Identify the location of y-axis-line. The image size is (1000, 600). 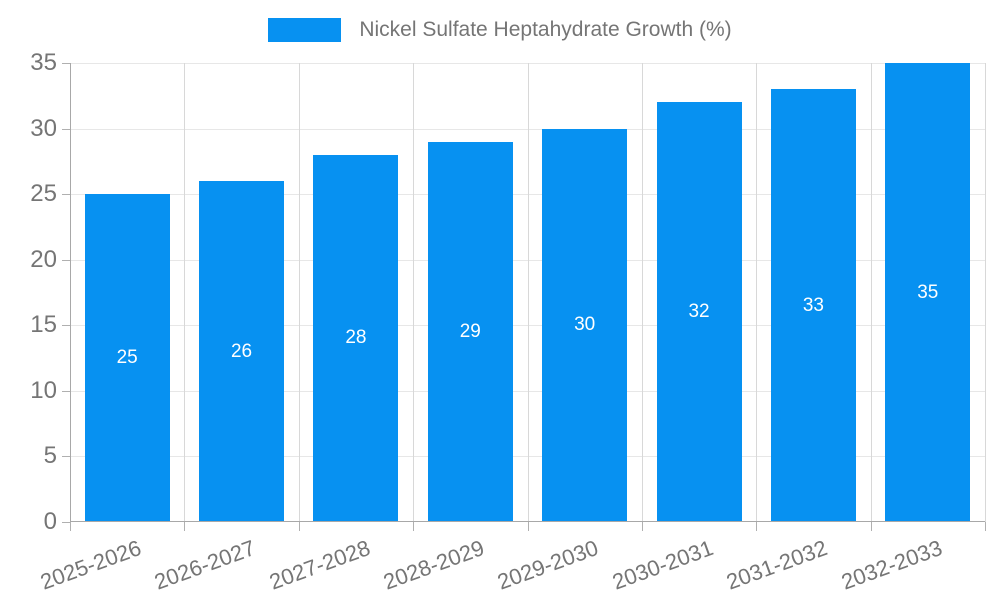
(70, 292).